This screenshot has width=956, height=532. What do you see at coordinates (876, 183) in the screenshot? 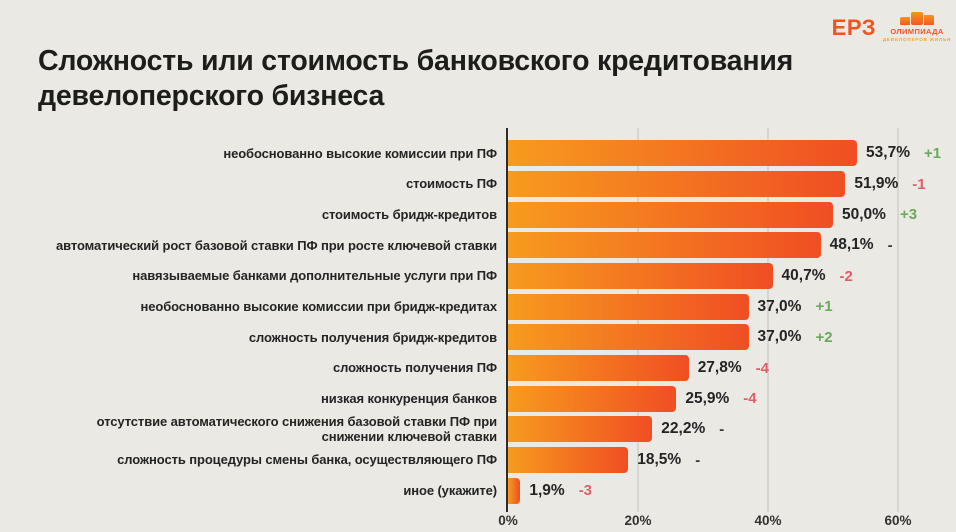
I see `value-label: 51,9%` at bounding box center [876, 183].